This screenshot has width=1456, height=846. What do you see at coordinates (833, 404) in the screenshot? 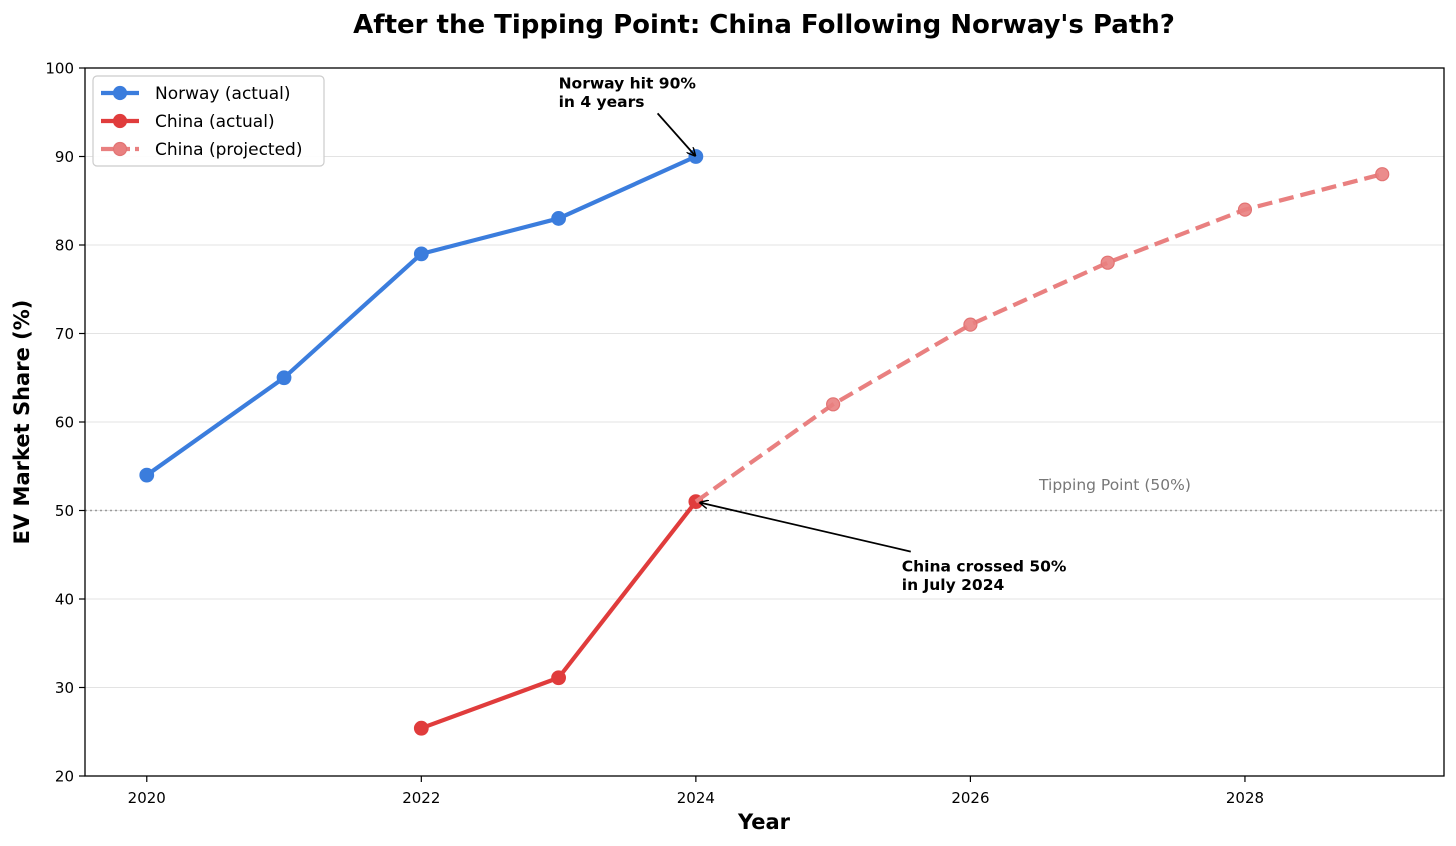
I see `point-china-projected-2025` at bounding box center [833, 404].